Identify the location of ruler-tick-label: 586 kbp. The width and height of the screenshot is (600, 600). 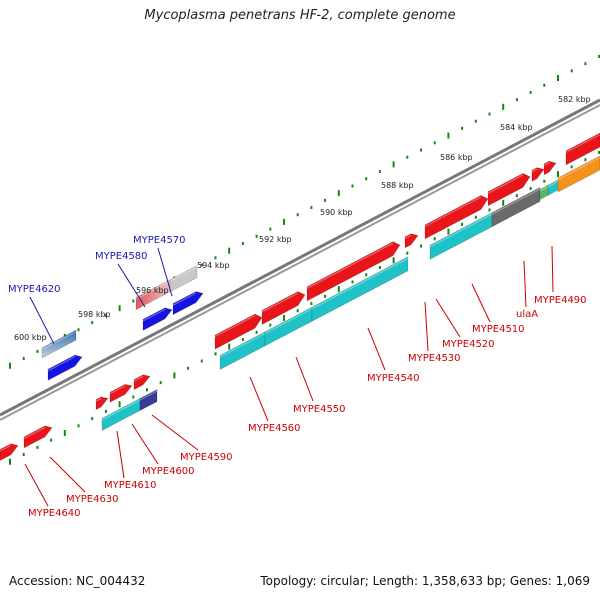
(456, 157).